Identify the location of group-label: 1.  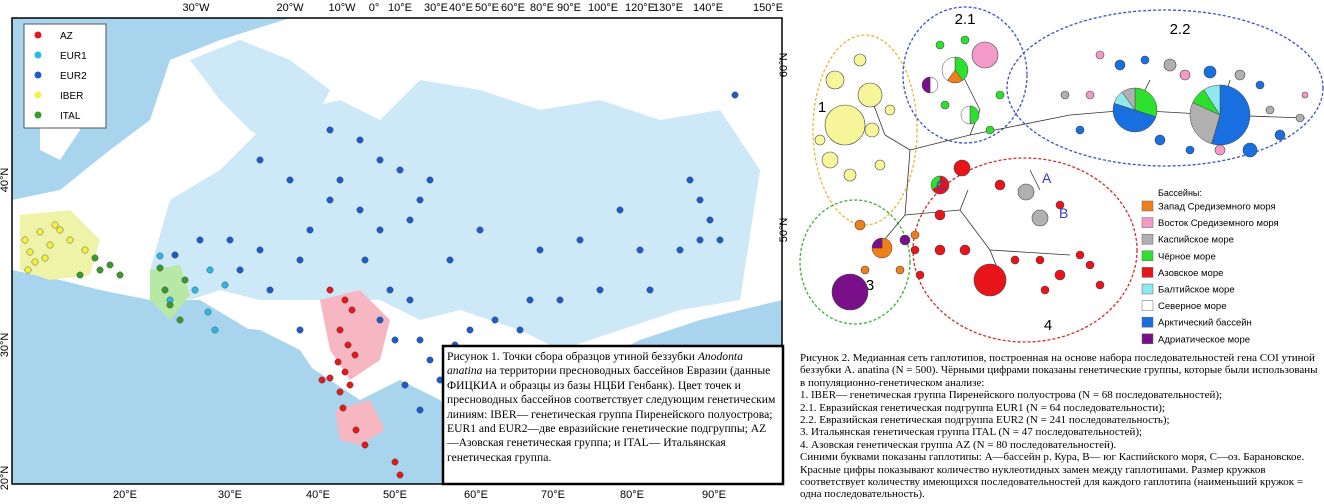
(822, 107).